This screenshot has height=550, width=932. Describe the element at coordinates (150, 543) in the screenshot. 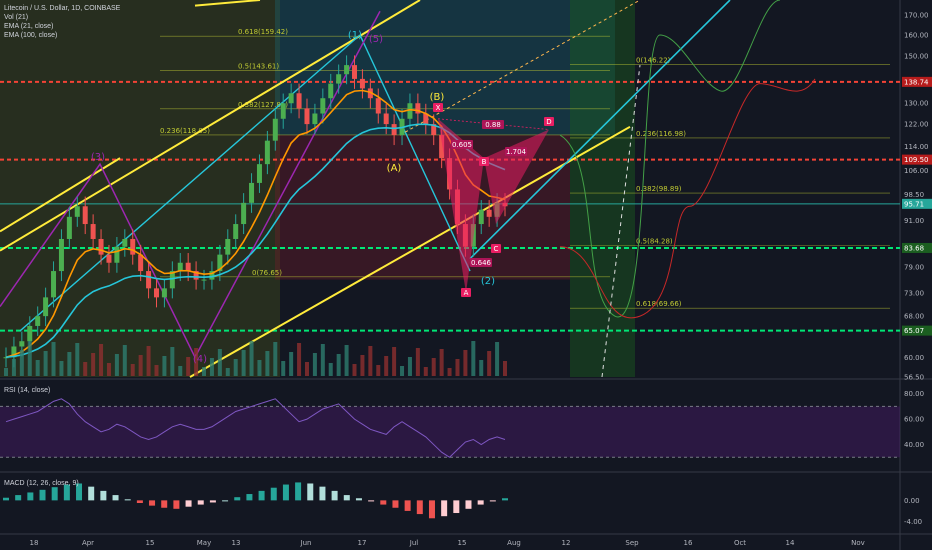

I see `x-tick-2: 15` at that location.